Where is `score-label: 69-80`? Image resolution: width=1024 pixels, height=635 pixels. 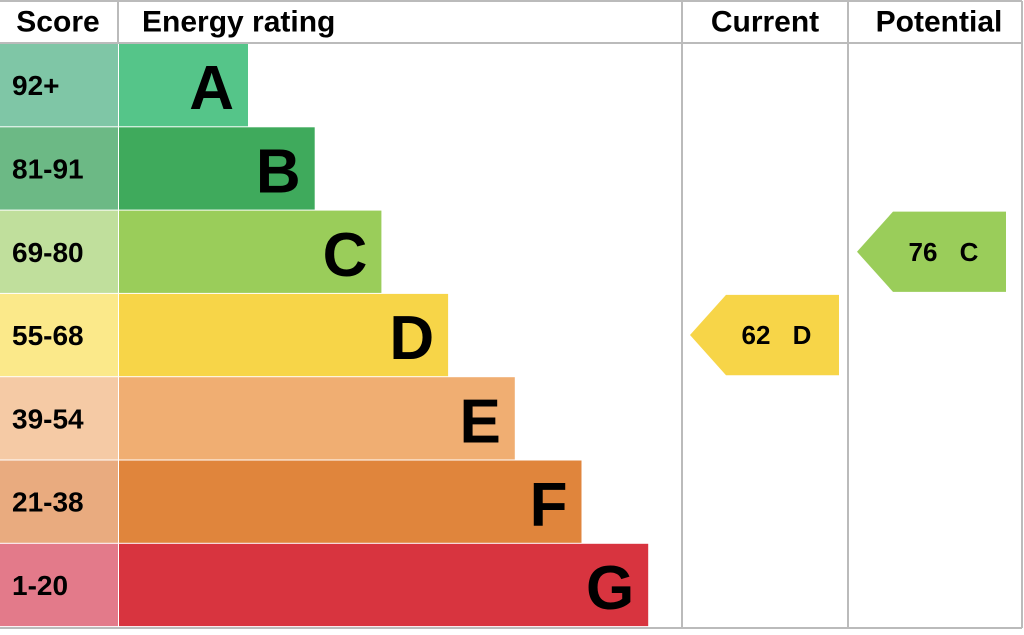 score-label: 69-80 is located at coordinates (48, 252).